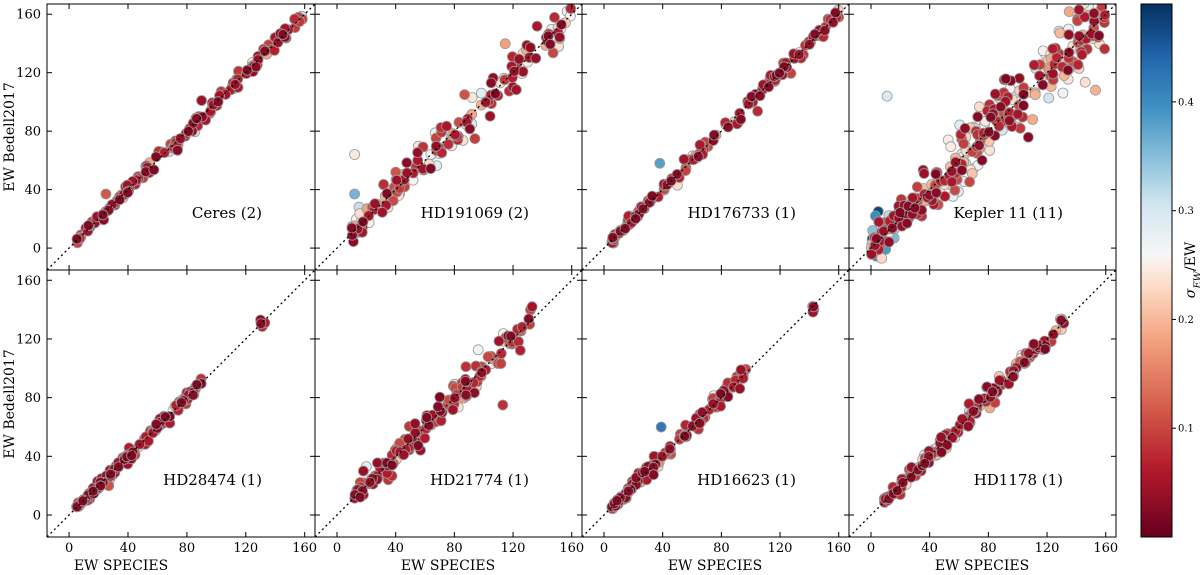  Describe the element at coordinates (121, 566) in the screenshot. I see `x-axis-label-1: EW SPECIES` at that location.